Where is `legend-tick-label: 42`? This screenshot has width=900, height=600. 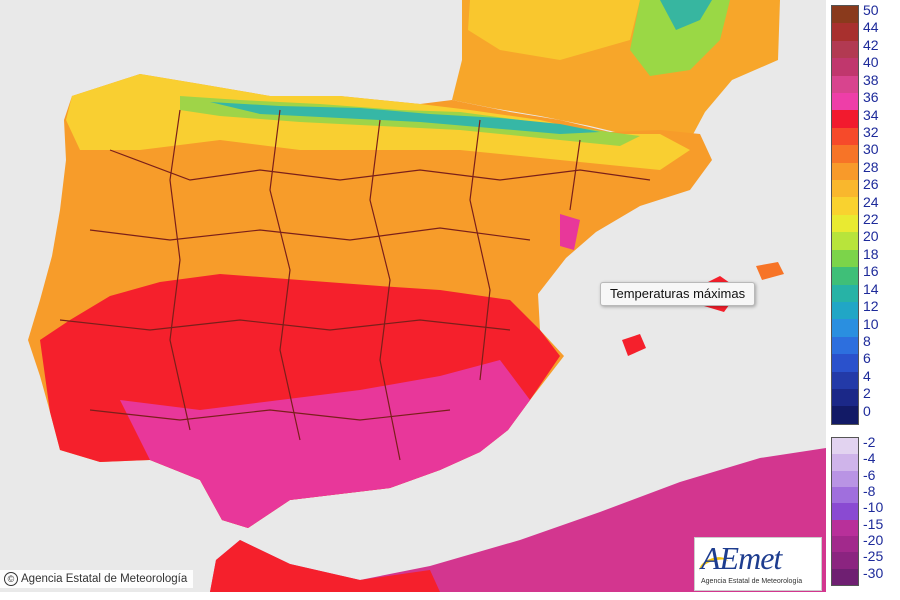
legend-tick-label: 42 is located at coordinates (871, 44).